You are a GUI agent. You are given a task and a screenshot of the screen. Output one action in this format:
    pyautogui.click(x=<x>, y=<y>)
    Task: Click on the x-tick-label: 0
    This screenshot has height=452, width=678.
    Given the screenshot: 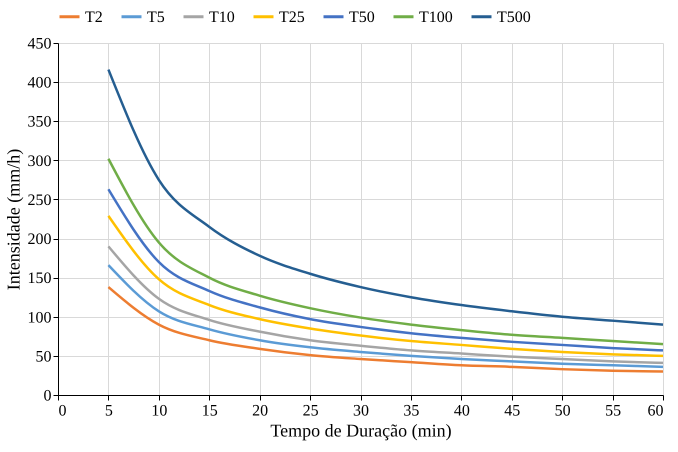 What is the action you would take?
    pyautogui.click(x=62, y=411)
    